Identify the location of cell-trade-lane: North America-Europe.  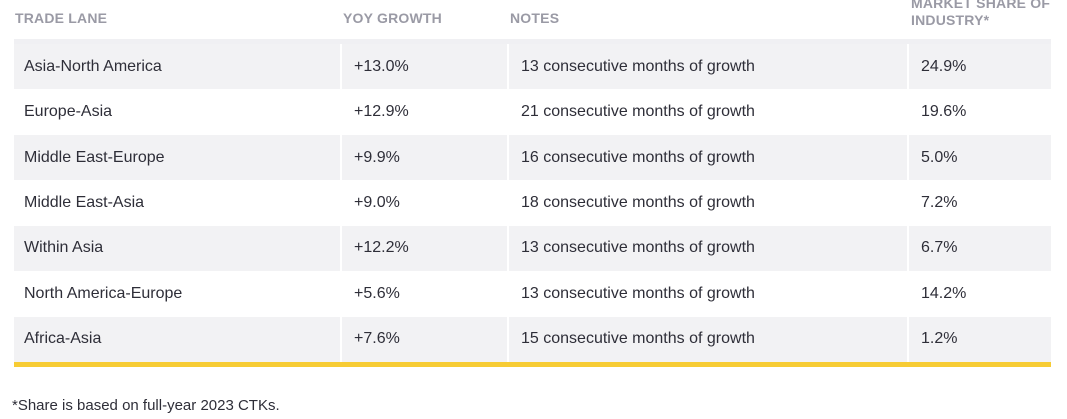
(103, 293).